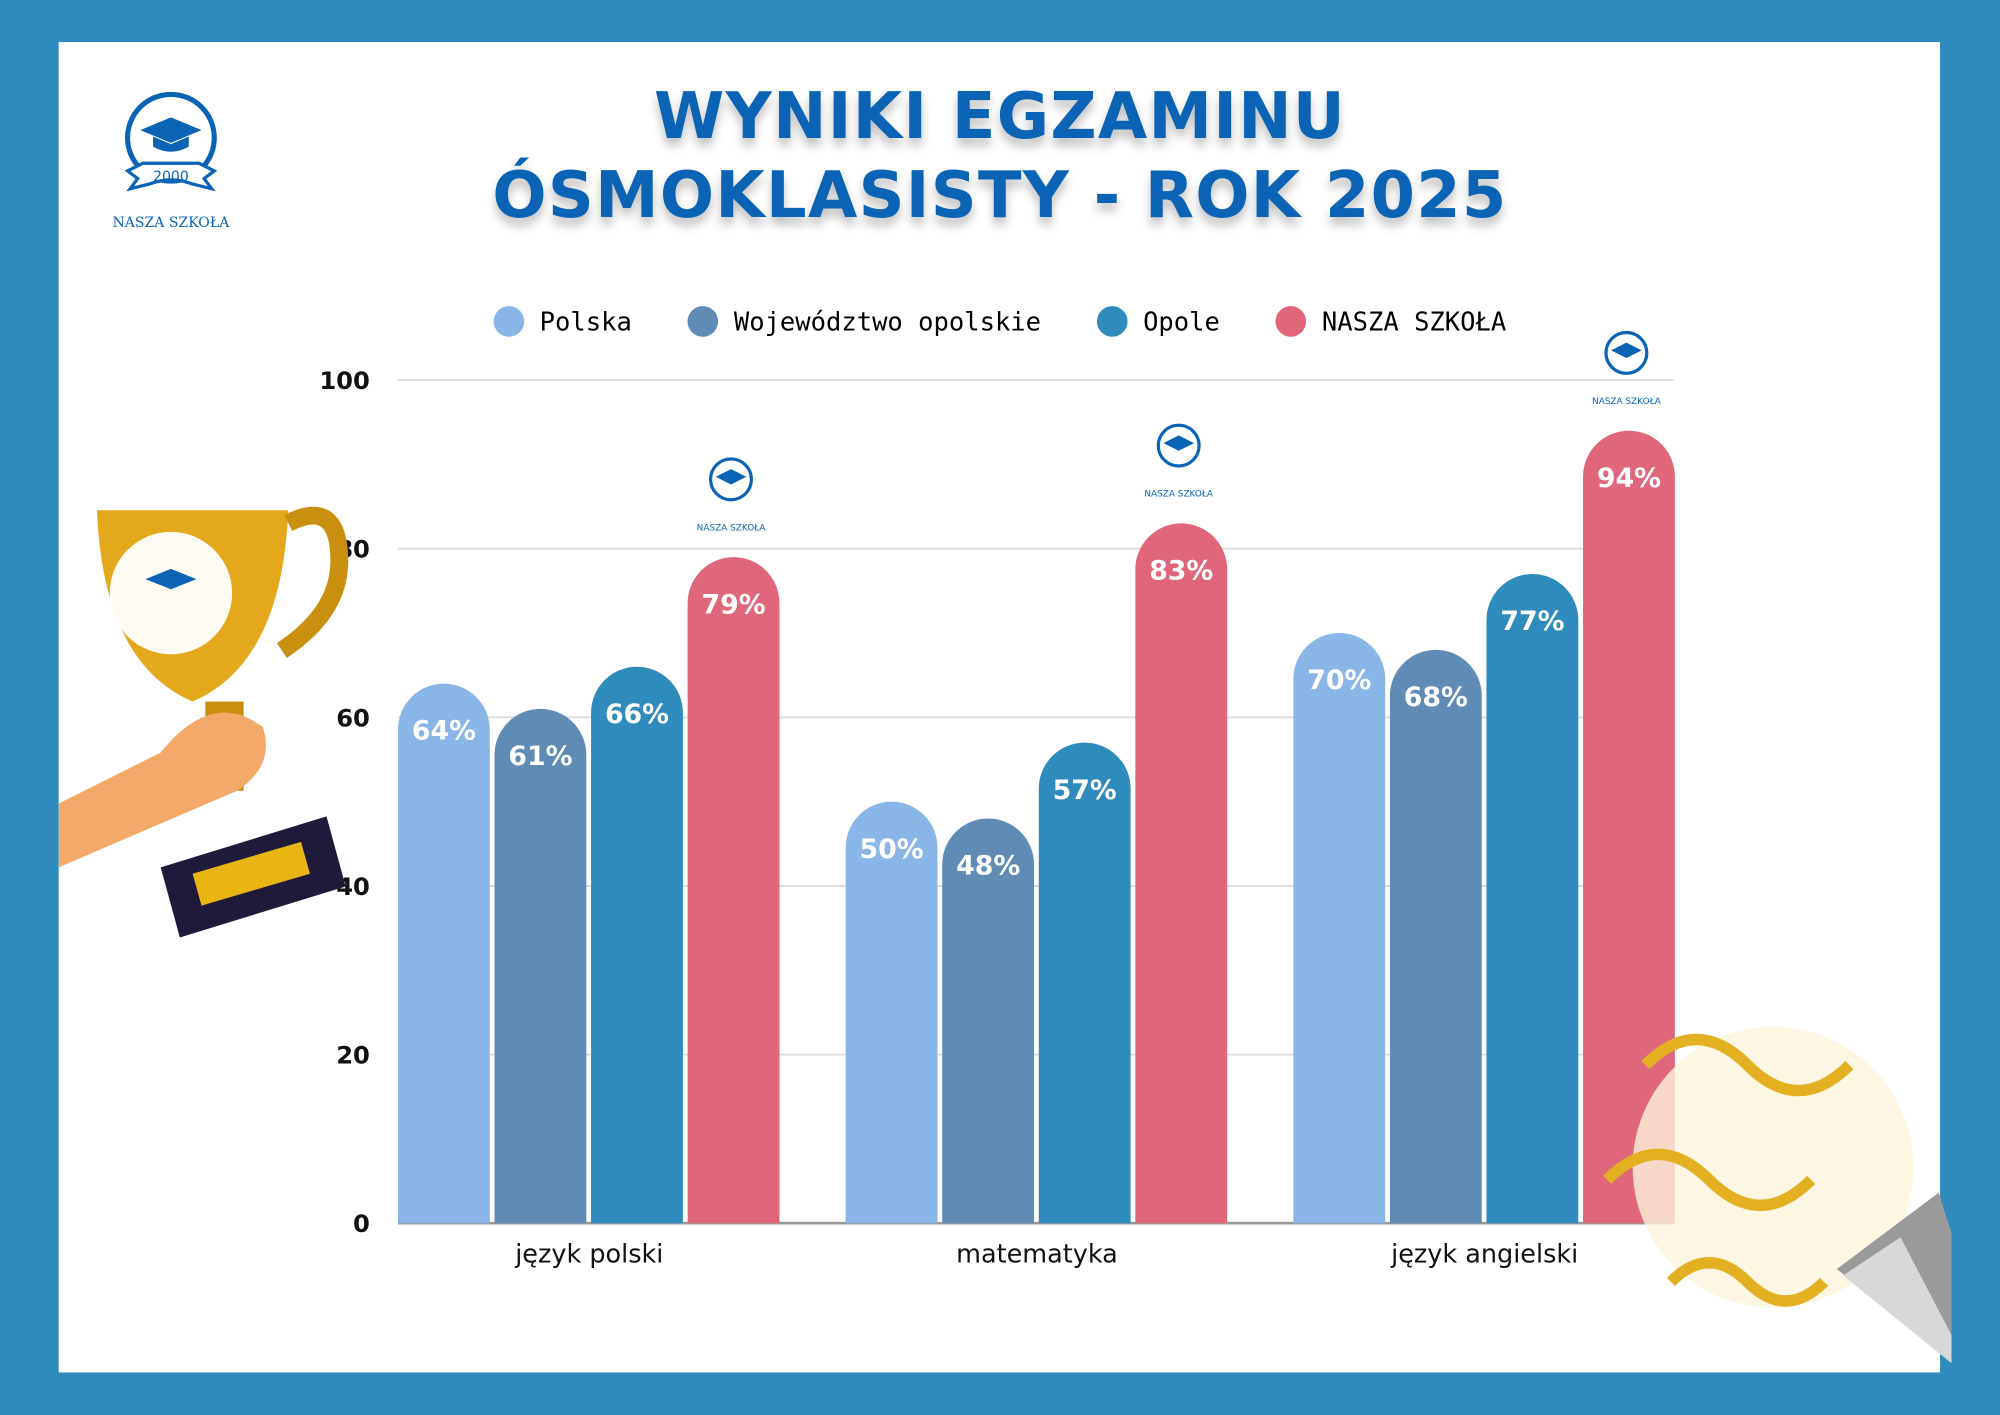  What do you see at coordinates (344, 381) in the screenshot?
I see `y-tick-label: 100` at bounding box center [344, 381].